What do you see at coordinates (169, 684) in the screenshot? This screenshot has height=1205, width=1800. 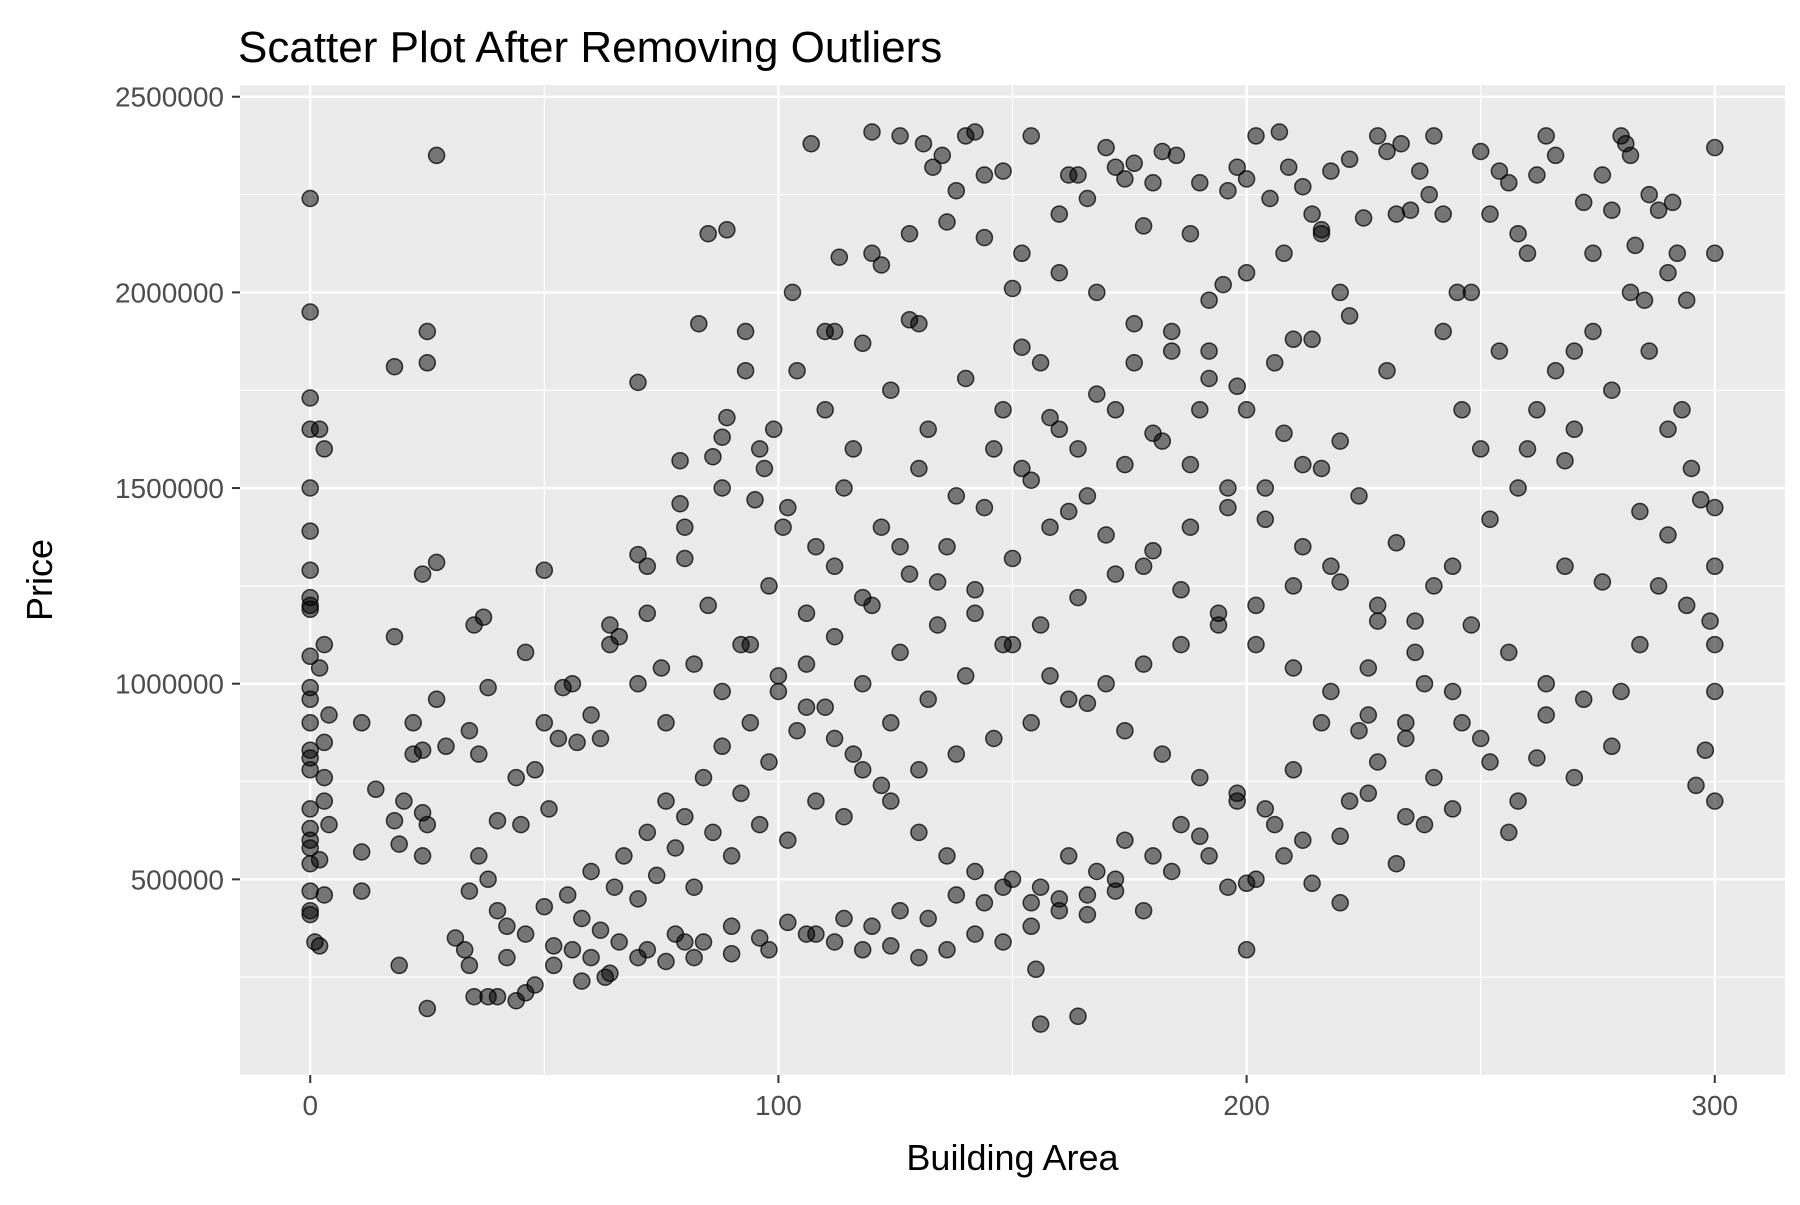 I see `y-tick-label: 1000000` at bounding box center [169, 684].